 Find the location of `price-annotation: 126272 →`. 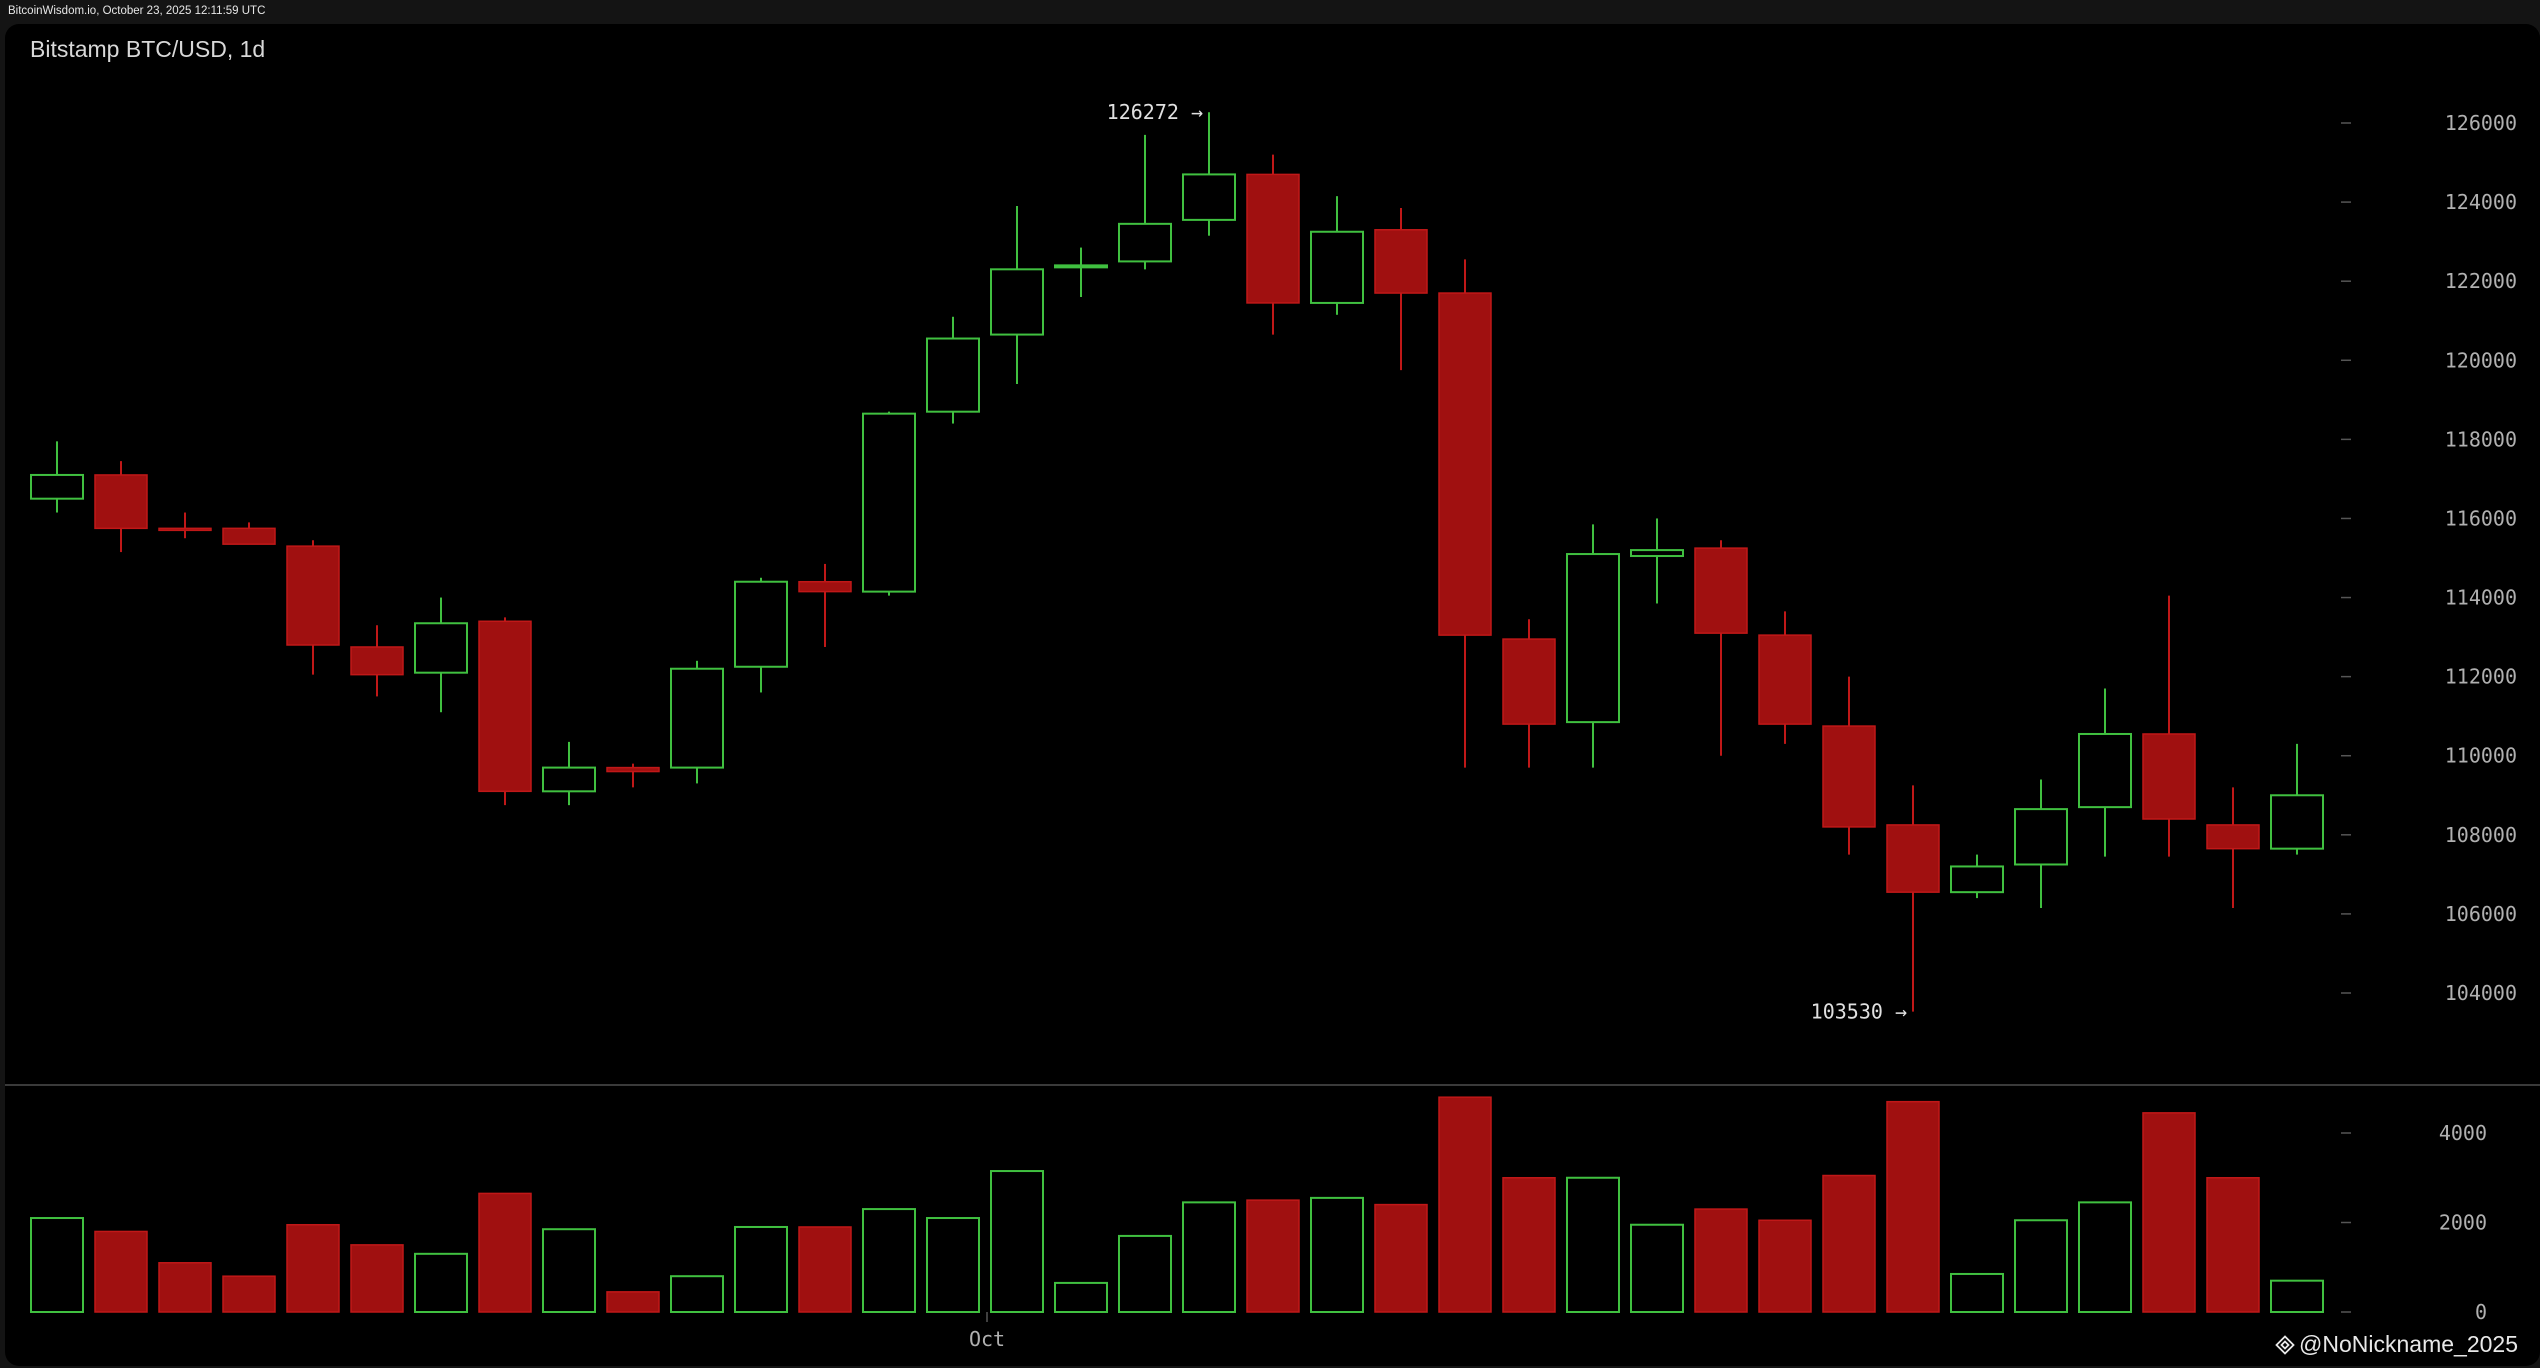

price-annotation: 126272 → is located at coordinates (1155, 112).